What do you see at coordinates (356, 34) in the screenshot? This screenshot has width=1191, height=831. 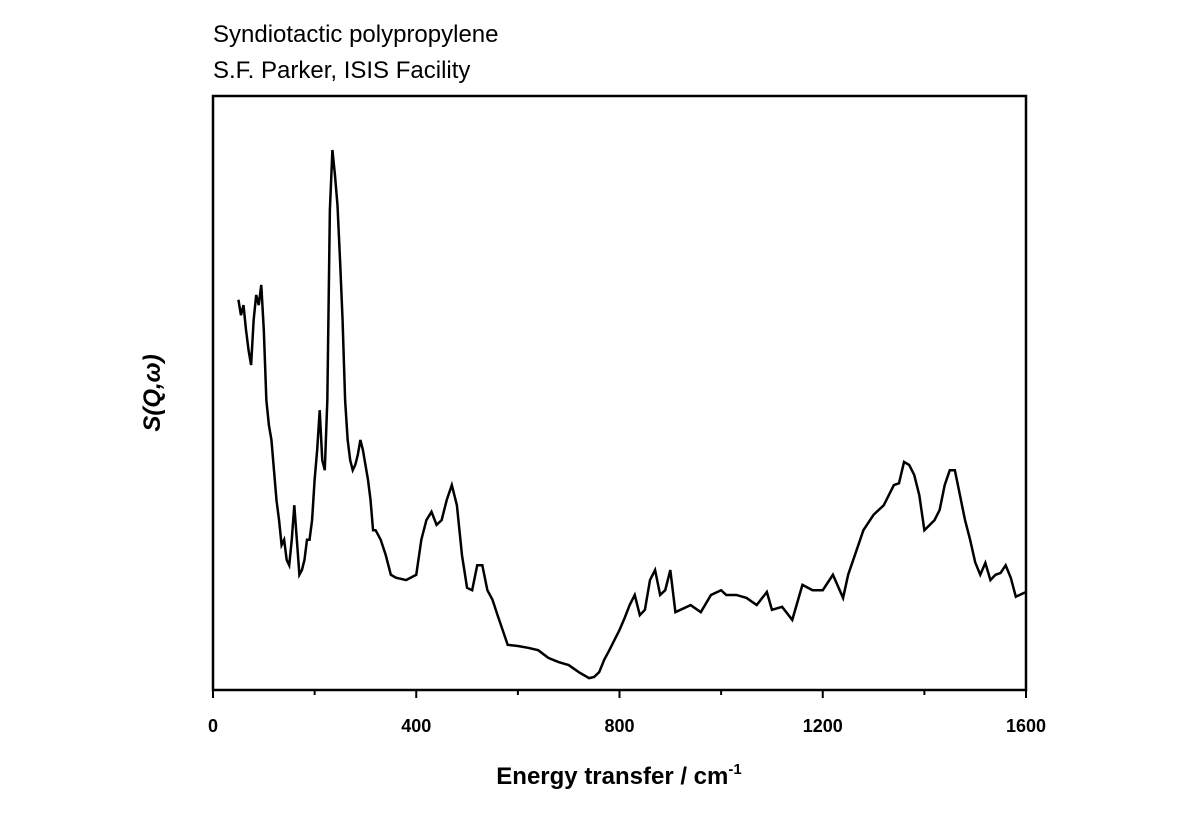 I see `chart-title: Syndiotactic polypropylene` at bounding box center [356, 34].